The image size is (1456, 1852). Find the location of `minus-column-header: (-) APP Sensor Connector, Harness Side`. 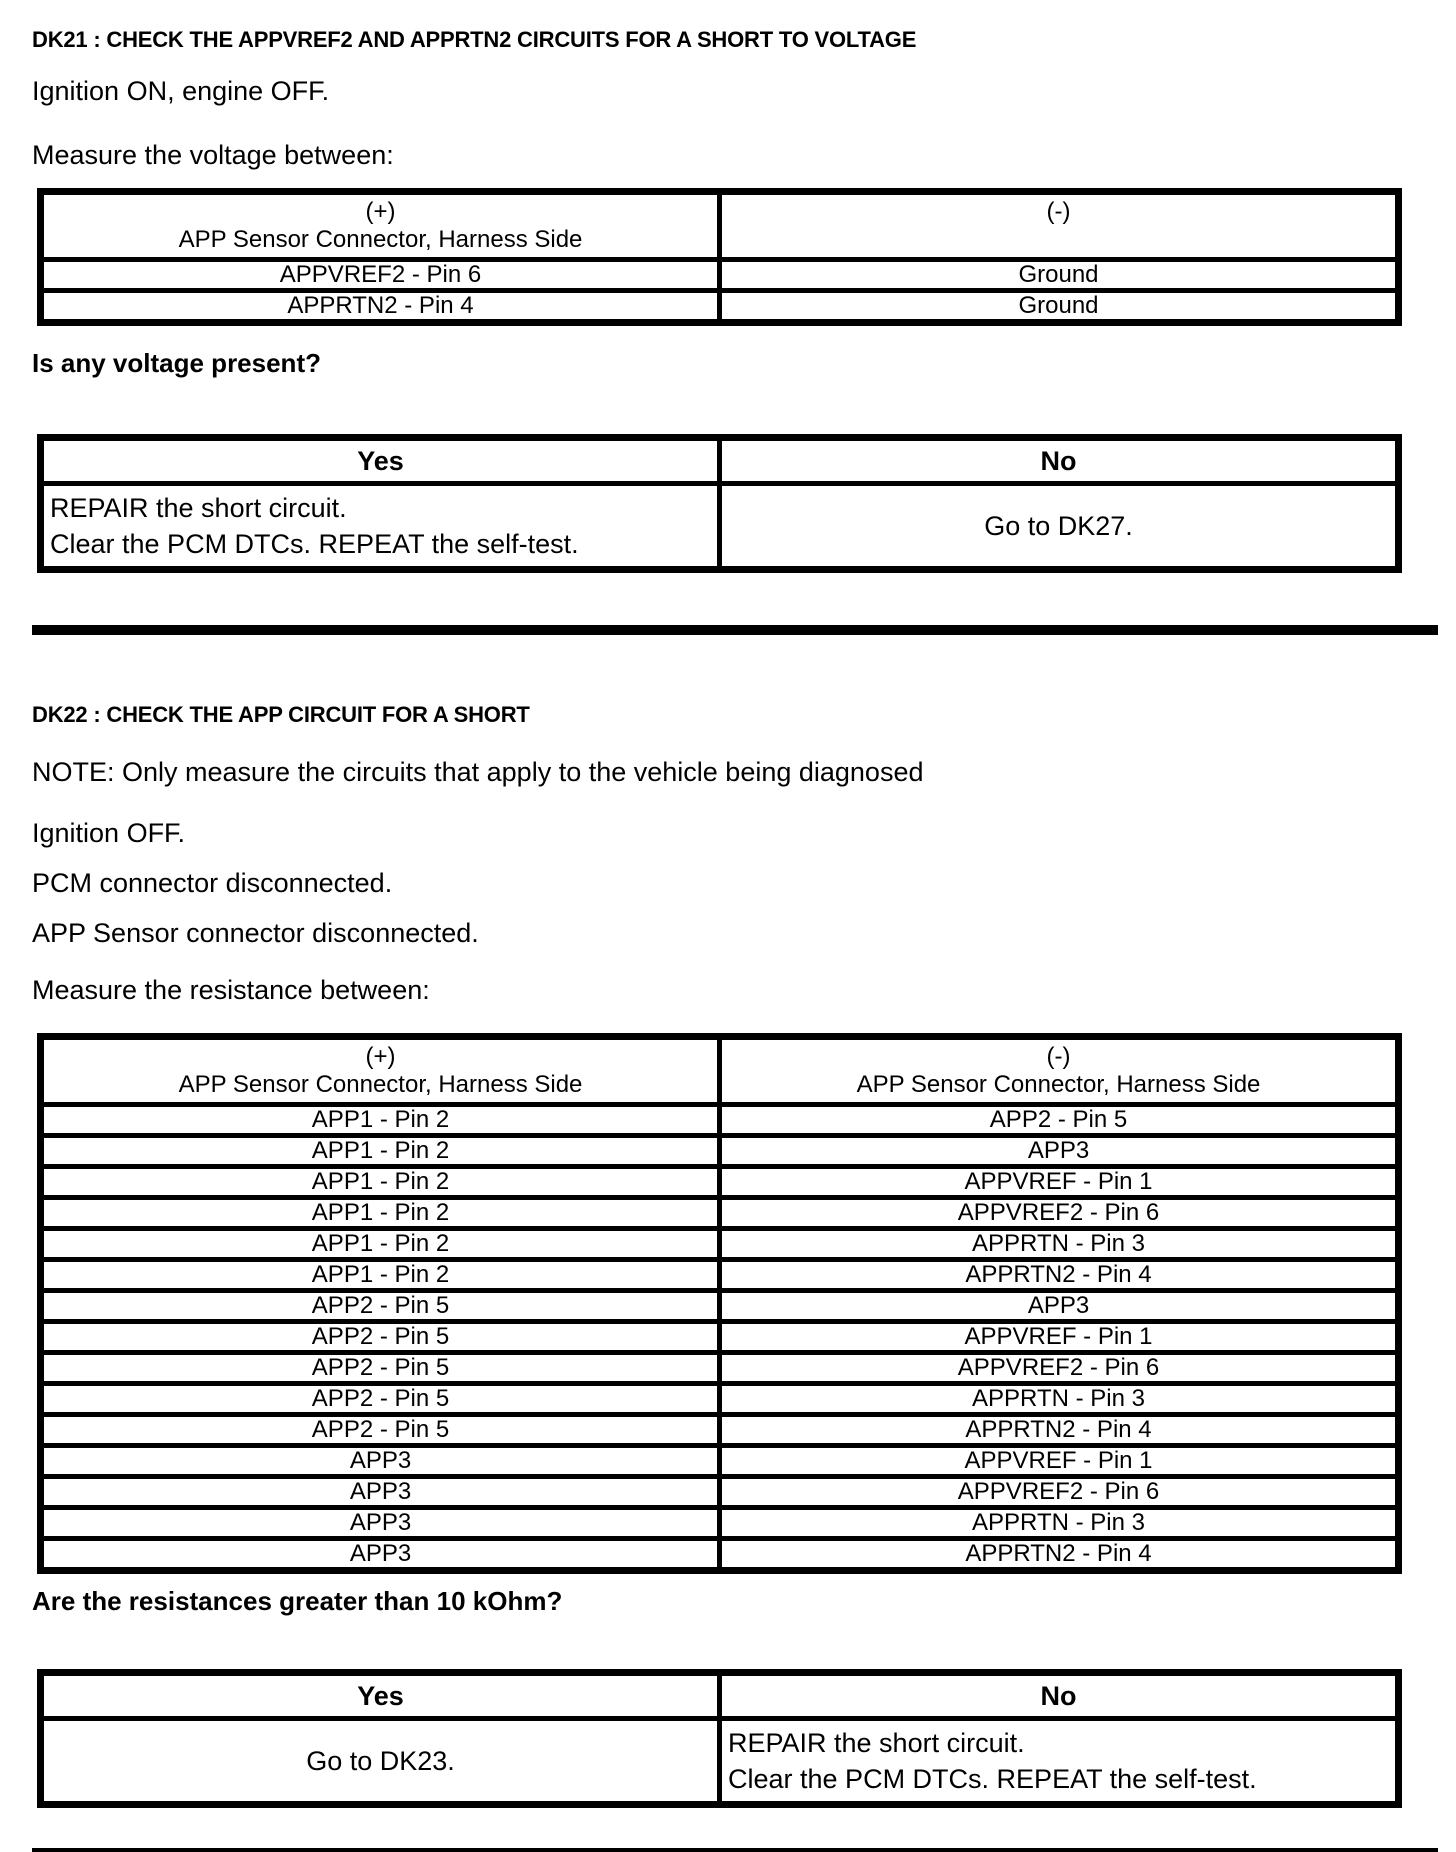

minus-column-header: (-) APP Sensor Connector, Harness Side is located at coordinates (1059, 1070).